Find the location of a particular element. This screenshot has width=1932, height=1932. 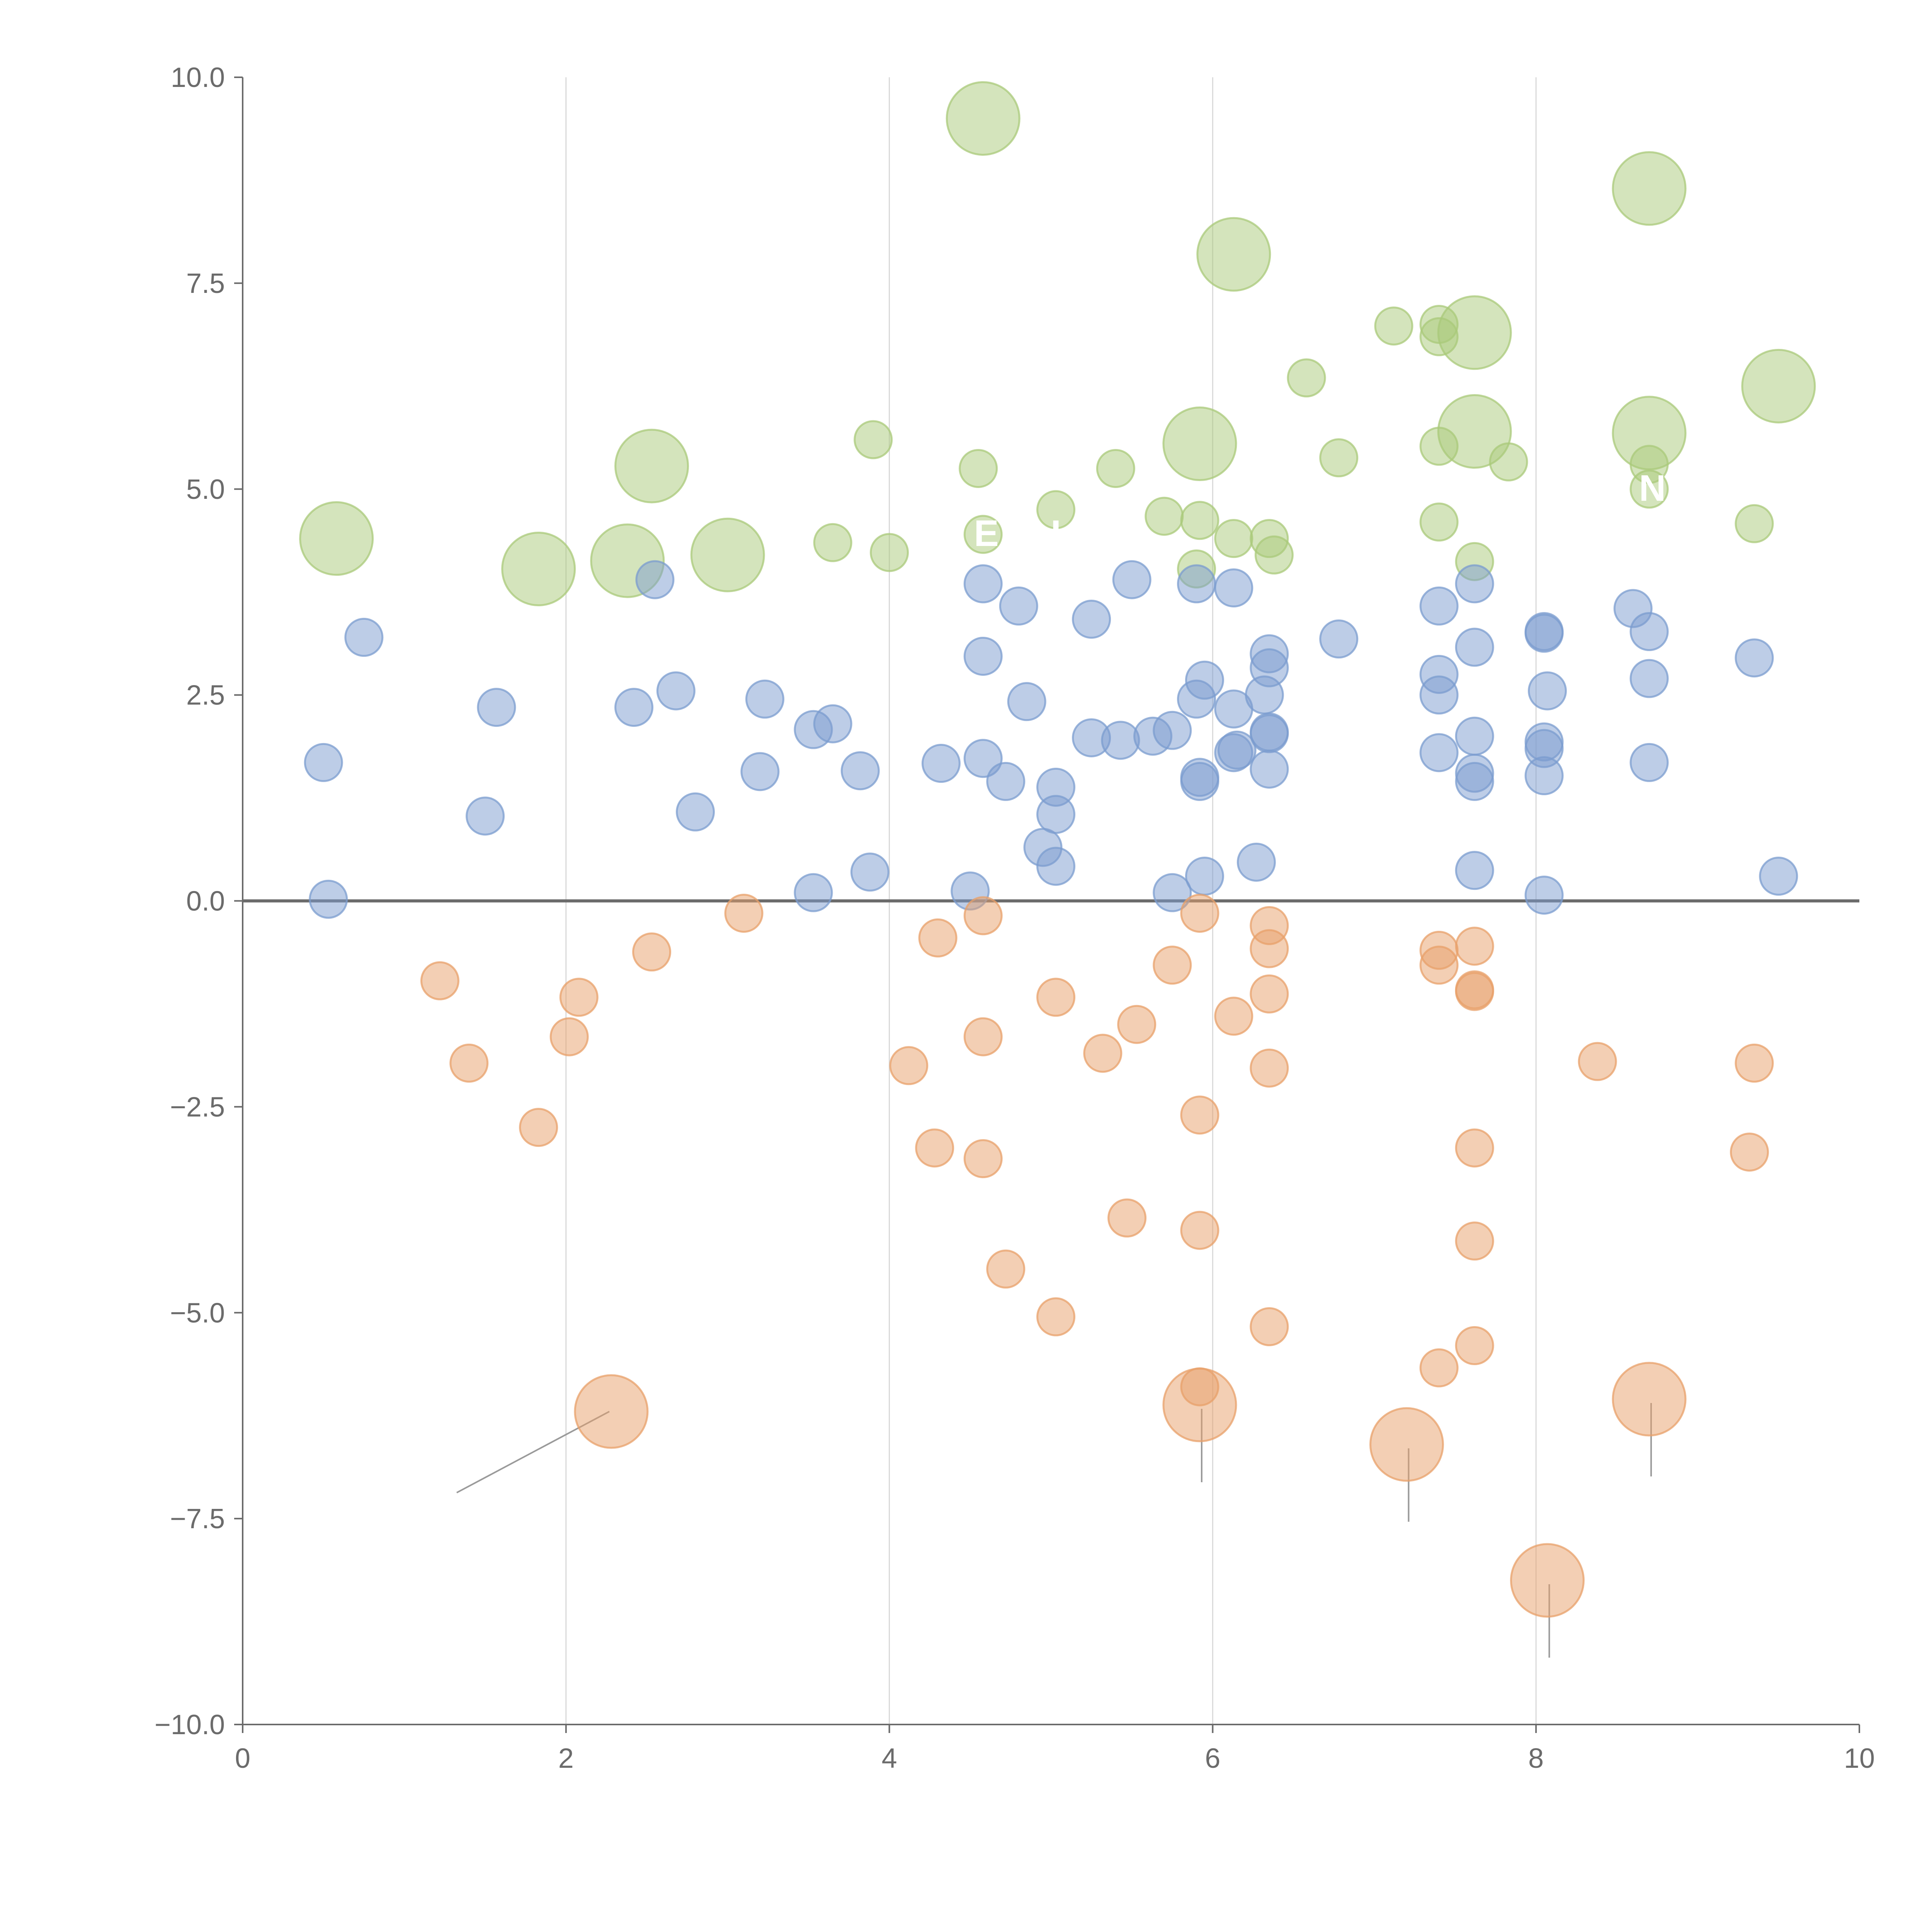

y-tick-label: 5.0 is located at coordinates (205, 489).